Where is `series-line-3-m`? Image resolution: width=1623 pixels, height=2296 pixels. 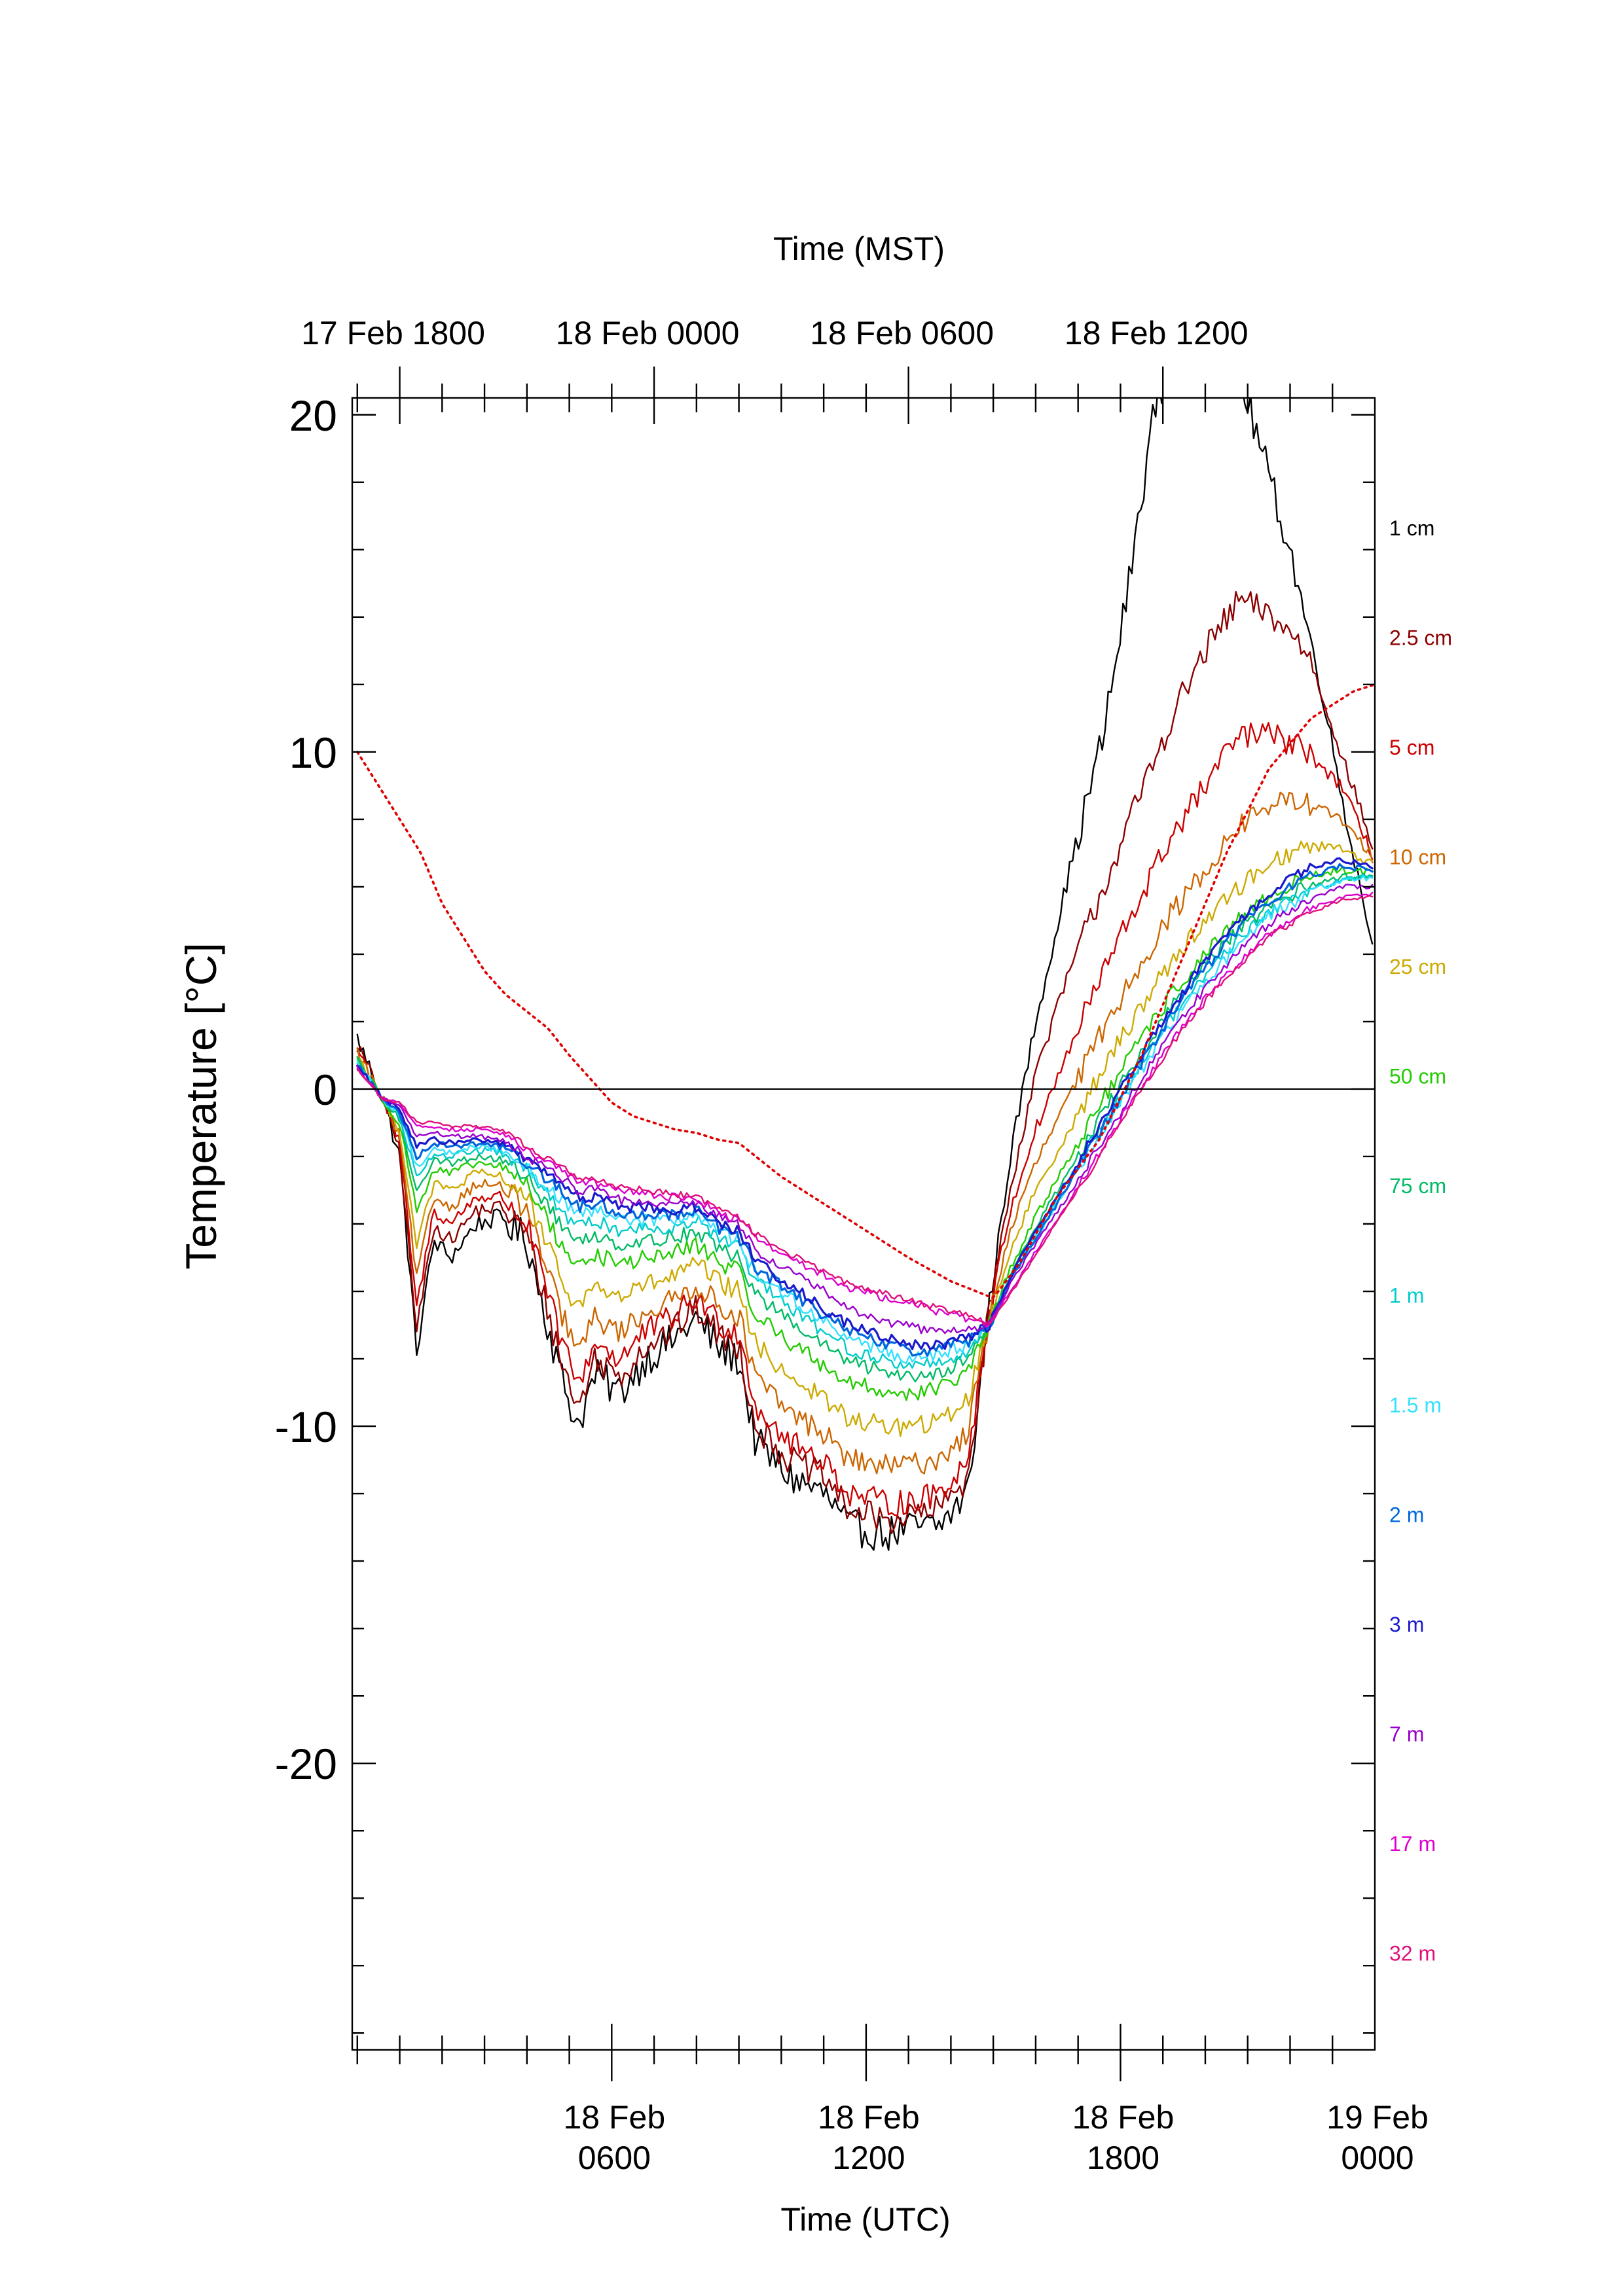
series-line-3-m is located at coordinates (865, 1103).